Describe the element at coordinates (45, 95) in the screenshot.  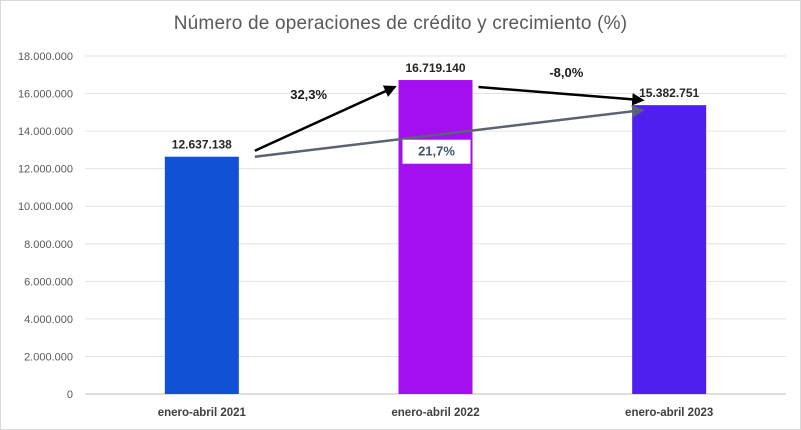
I see `y-tick-label: 16.000.000` at that location.